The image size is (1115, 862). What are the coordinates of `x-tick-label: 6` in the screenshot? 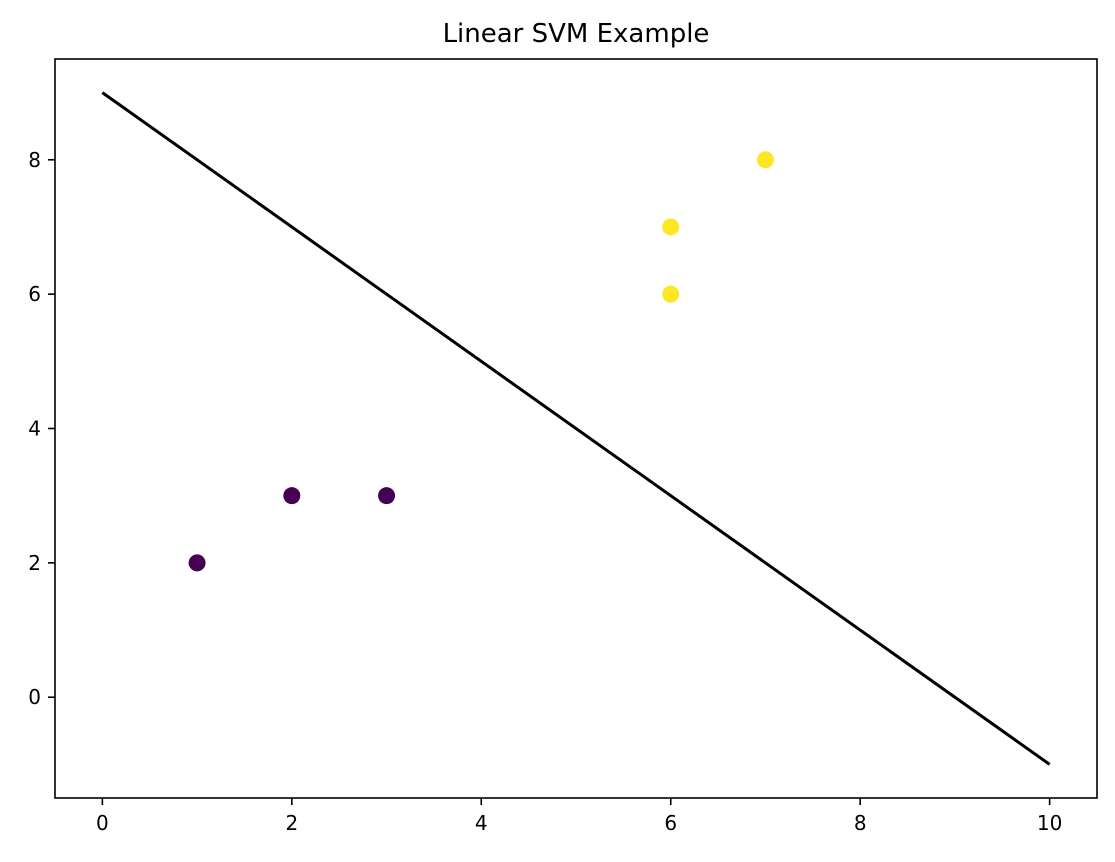 It's located at (670, 823).